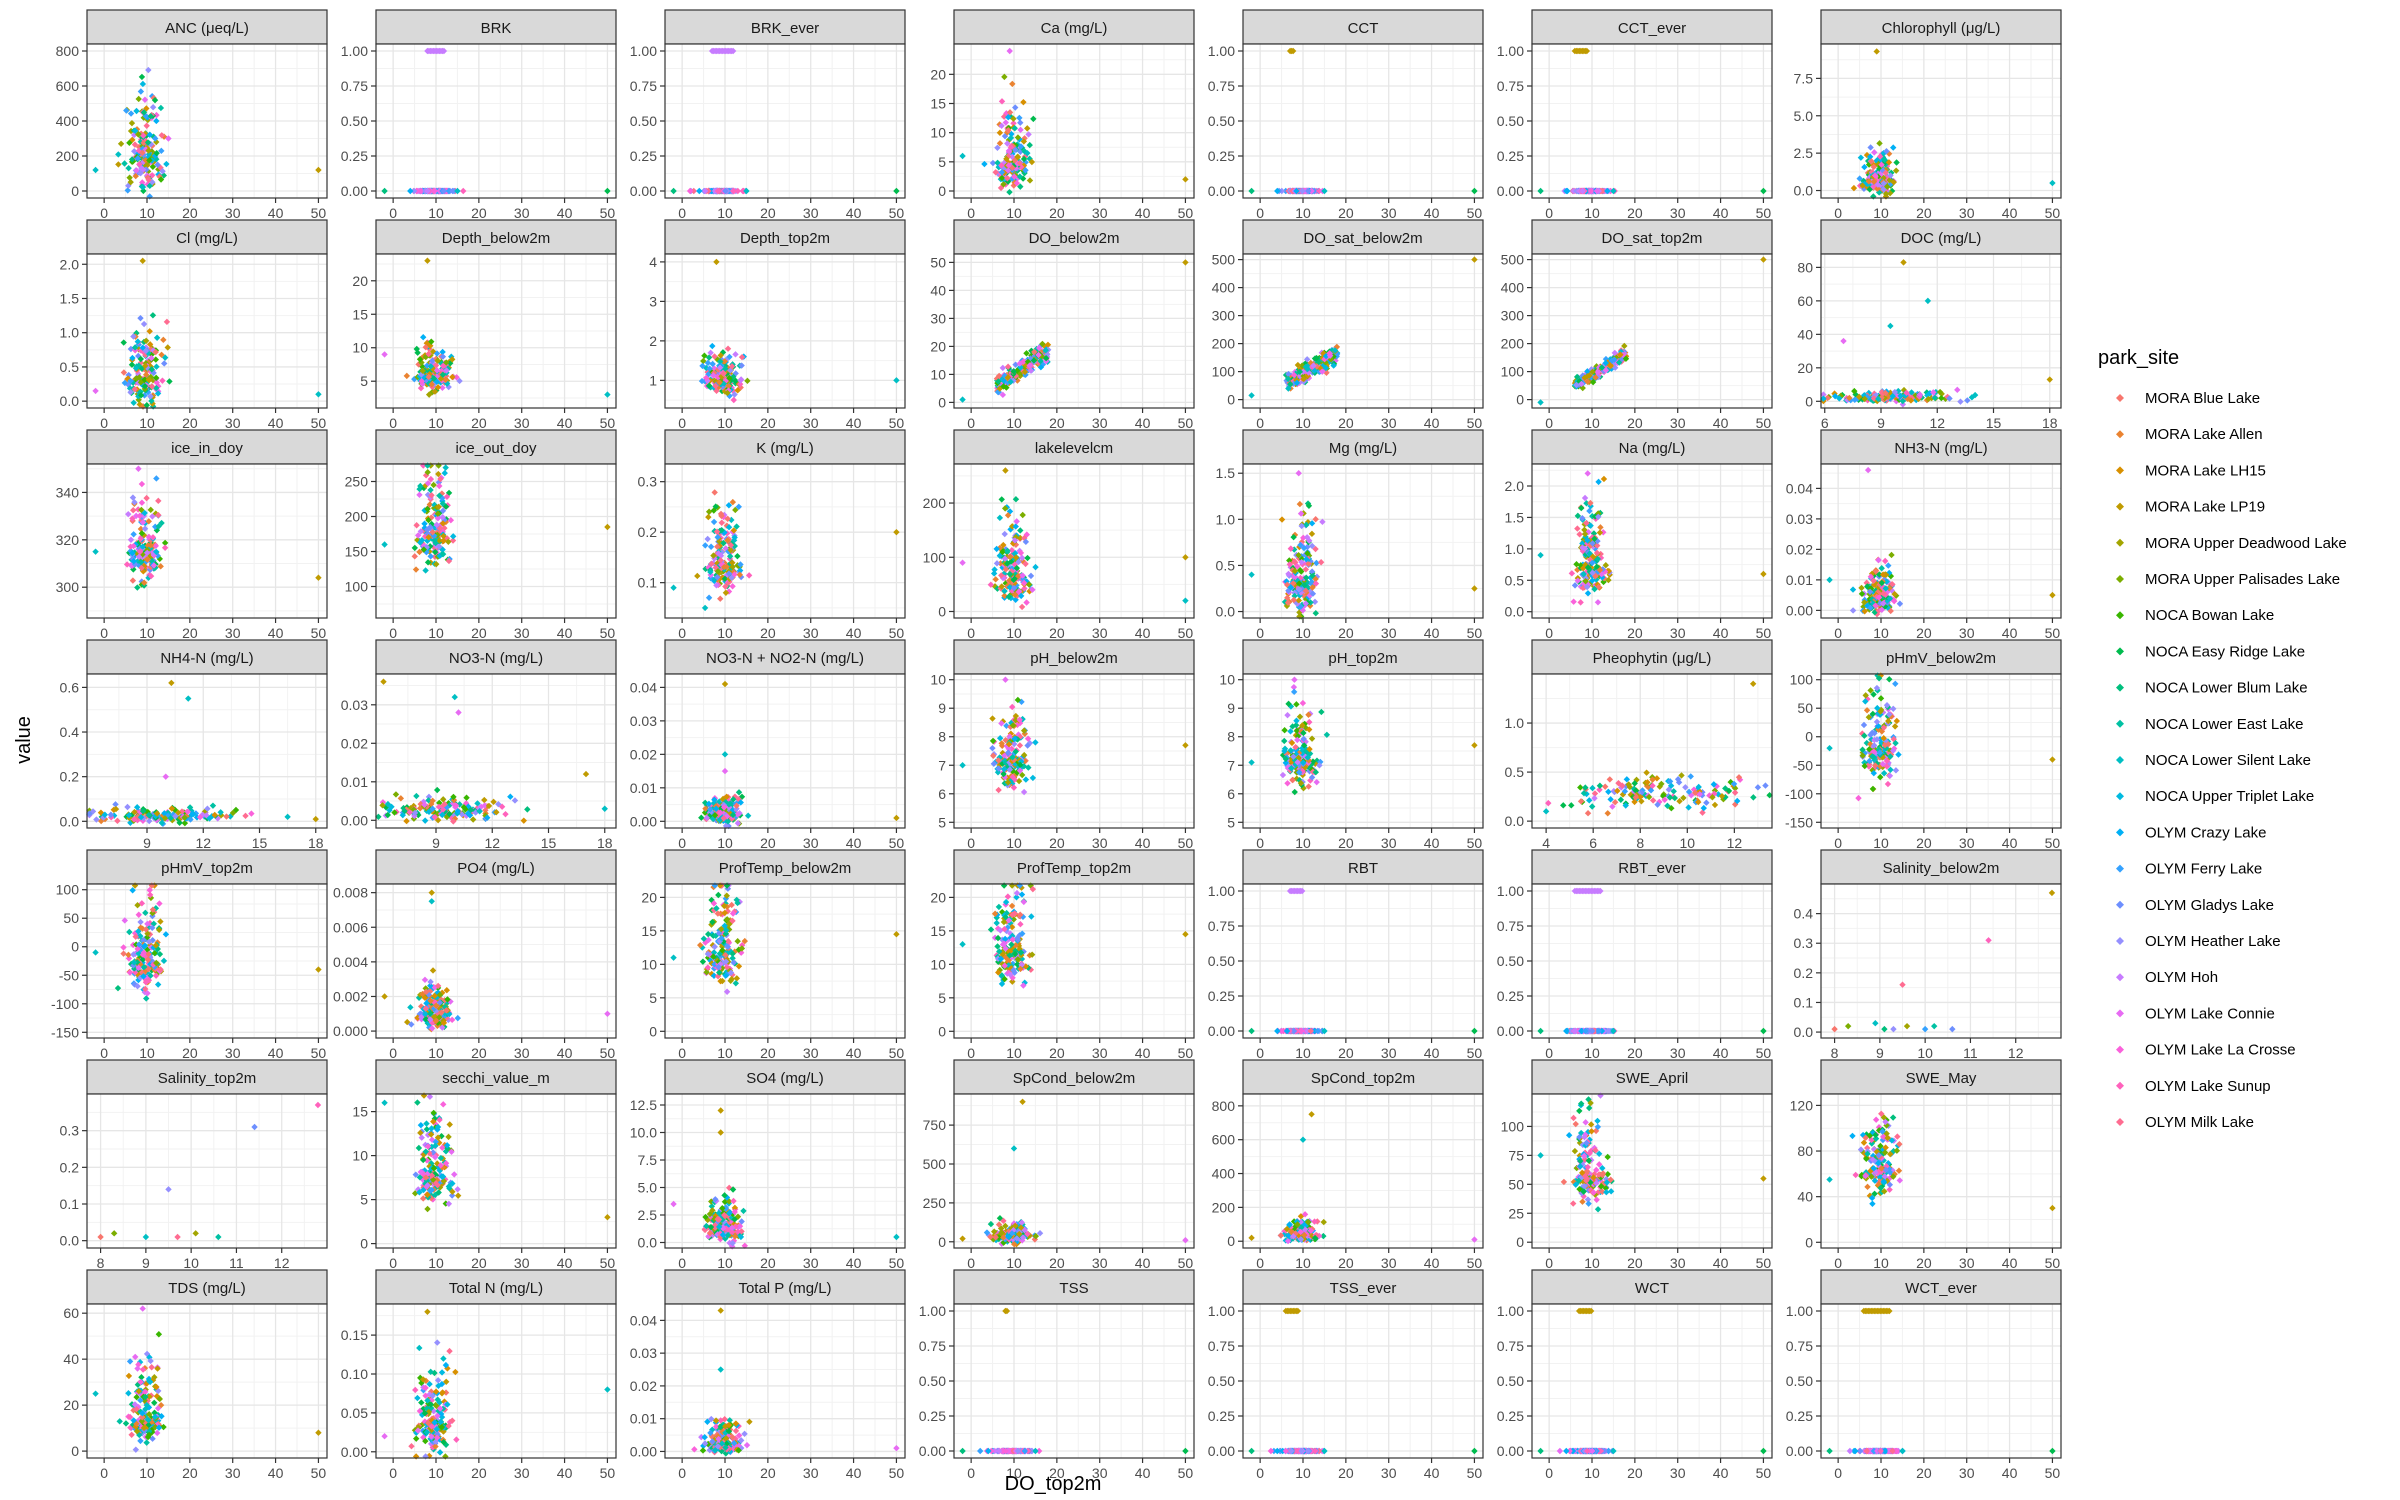  I want to click on y-tick-label: 340, so click(68, 492).